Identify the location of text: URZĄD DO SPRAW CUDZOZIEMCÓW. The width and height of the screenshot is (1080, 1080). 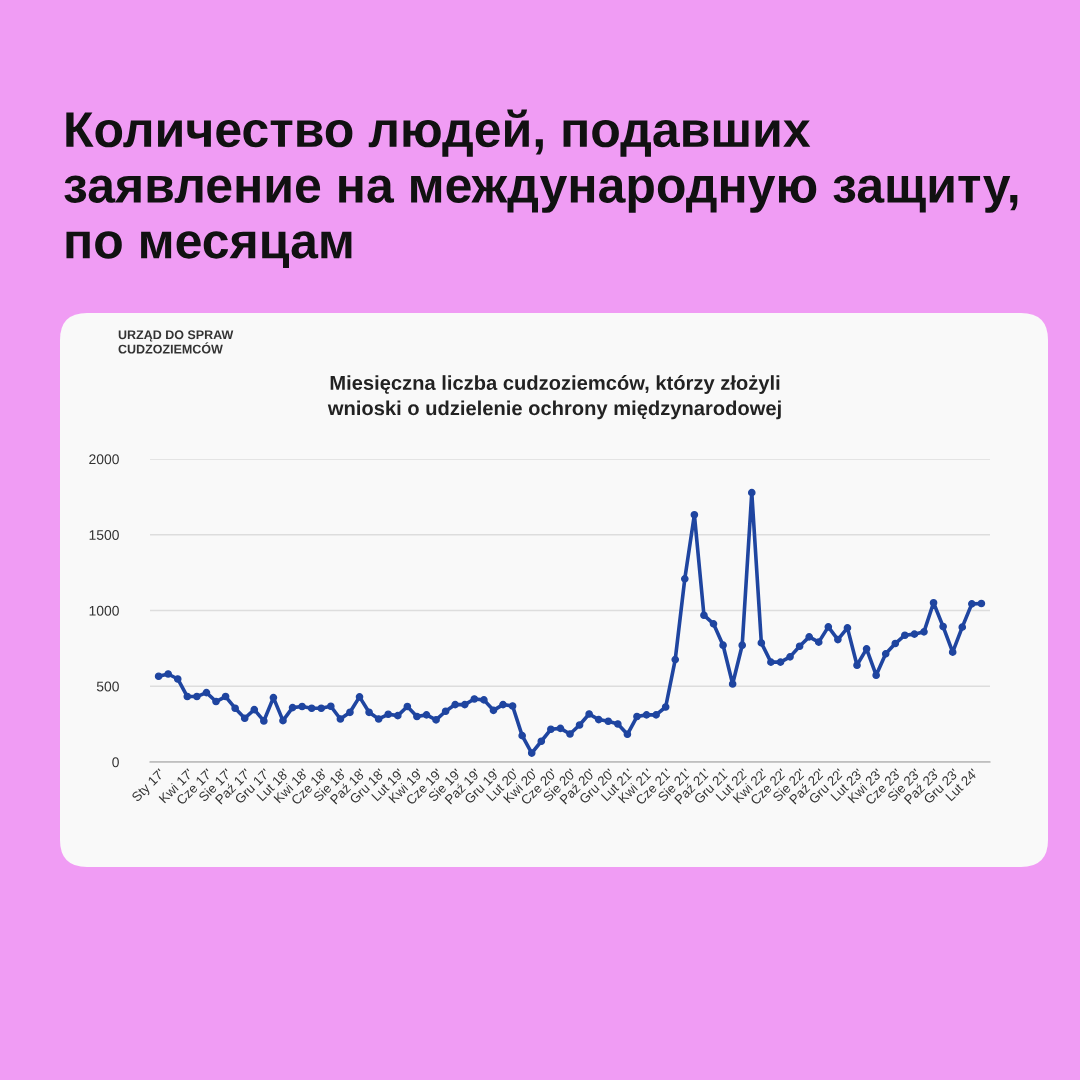
(176, 342).